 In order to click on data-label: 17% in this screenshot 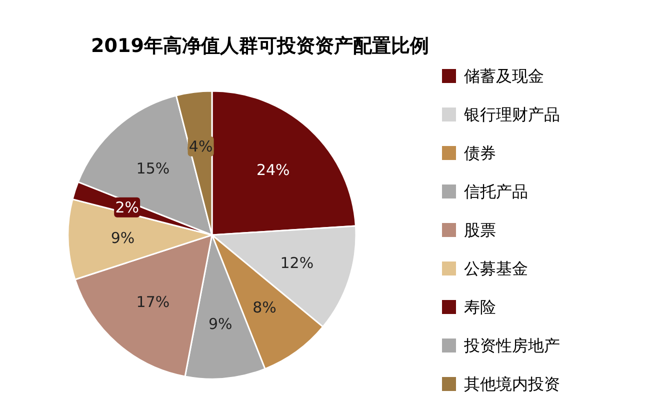, I will do `click(153, 302)`.